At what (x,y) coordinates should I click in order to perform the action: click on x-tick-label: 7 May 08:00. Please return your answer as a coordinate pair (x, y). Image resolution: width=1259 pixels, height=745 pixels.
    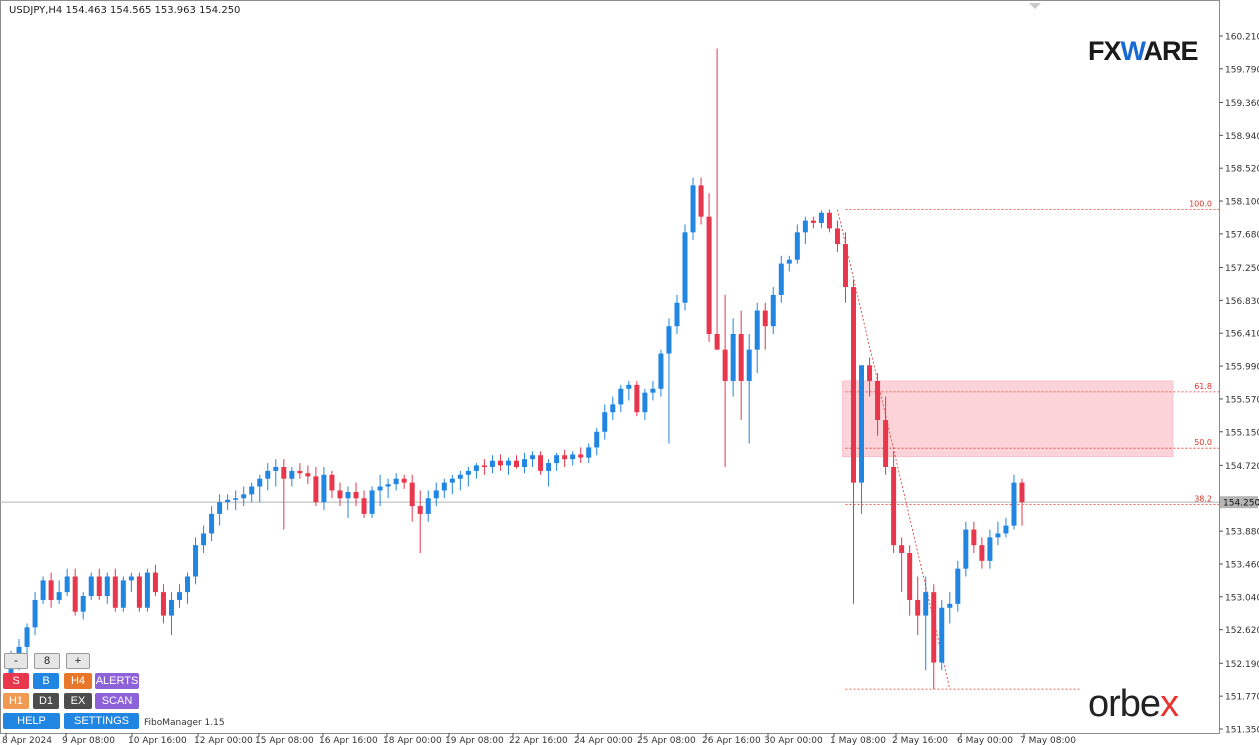
    Looking at the image, I should click on (1048, 740).